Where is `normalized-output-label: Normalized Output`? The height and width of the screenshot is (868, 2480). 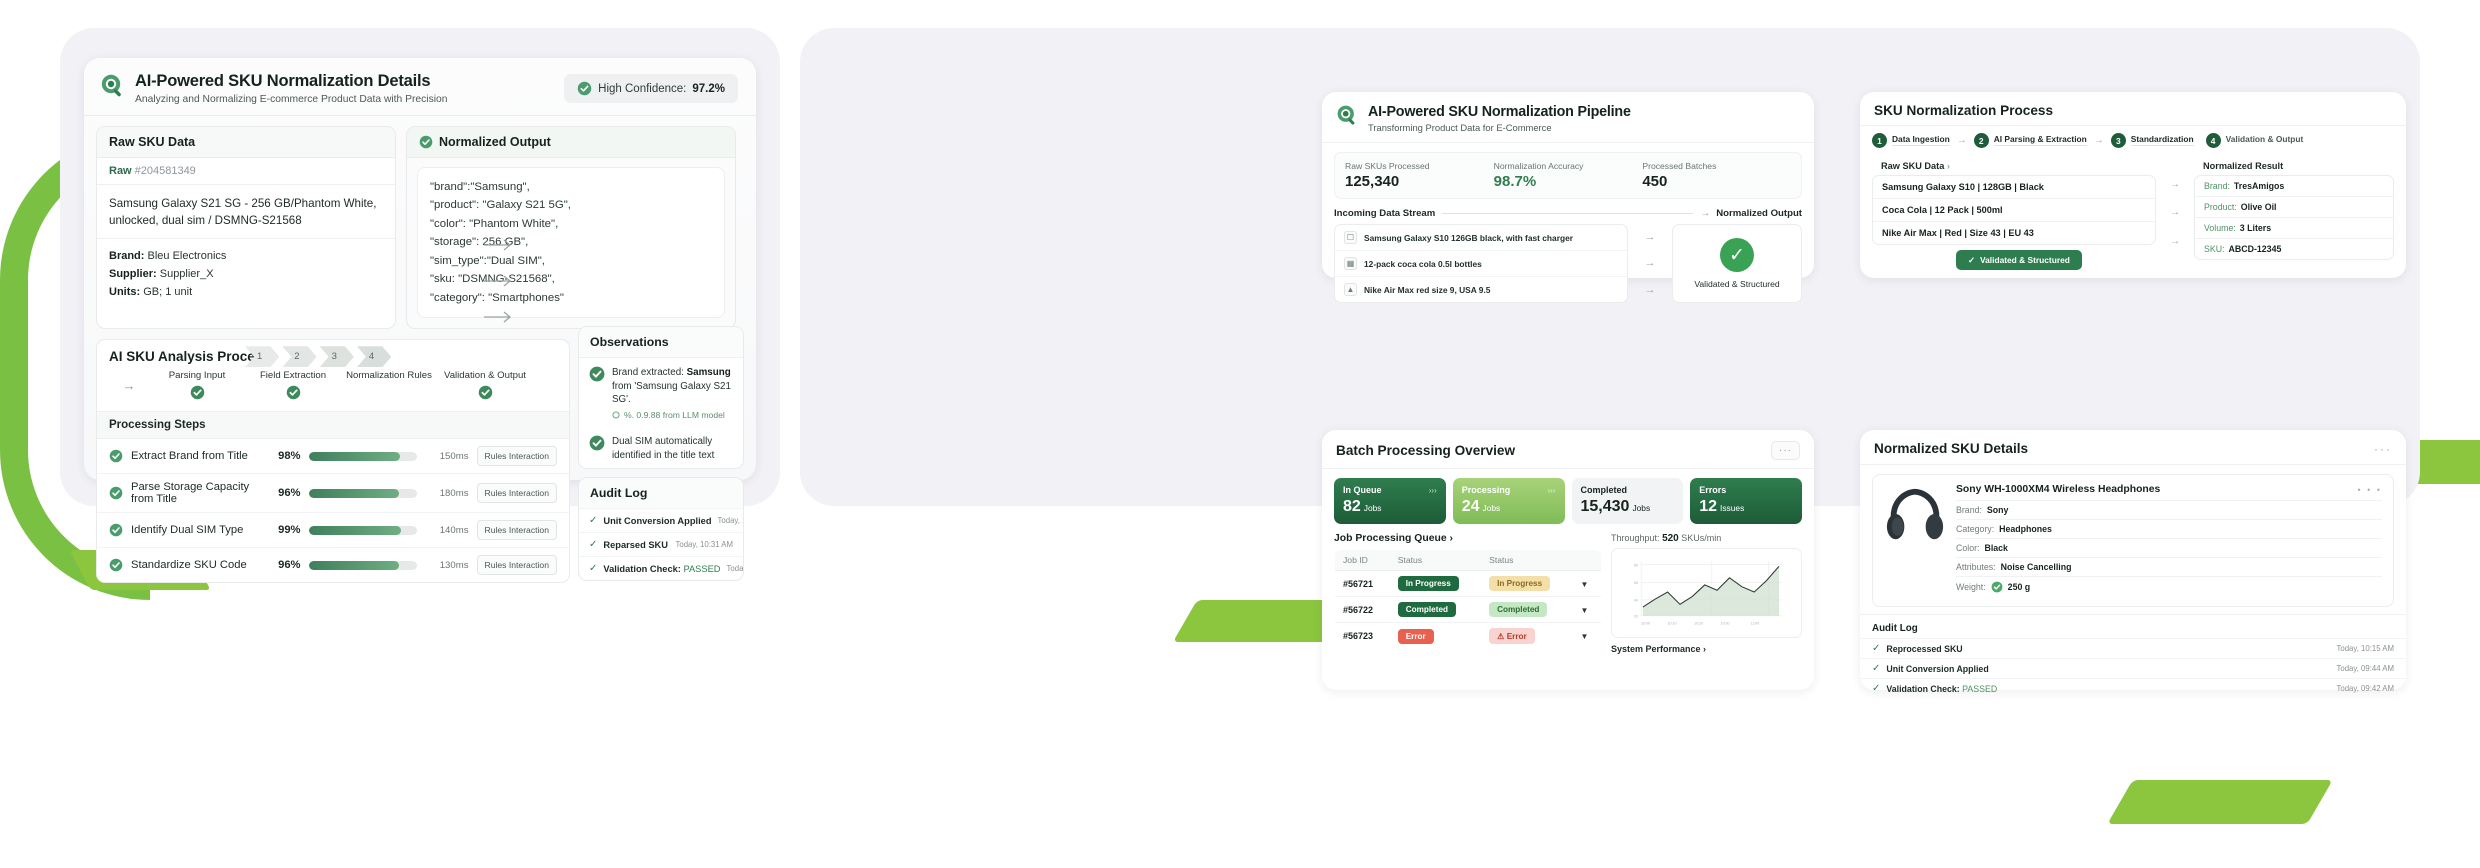 normalized-output-label: Normalized Output is located at coordinates (1759, 213).